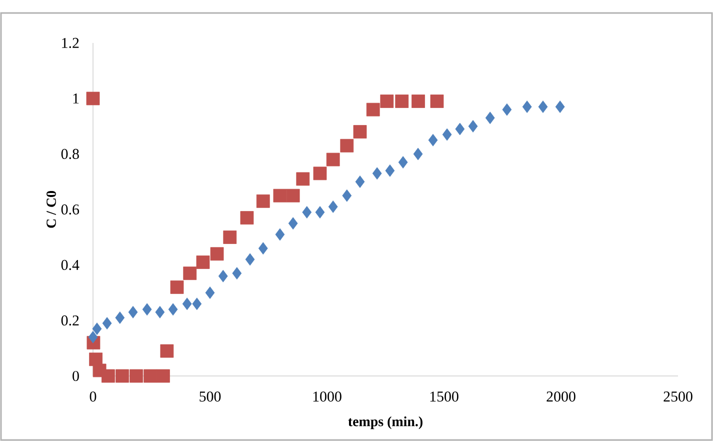 The image size is (713, 441). I want to click on x-tick-label: 2000, so click(561, 397).